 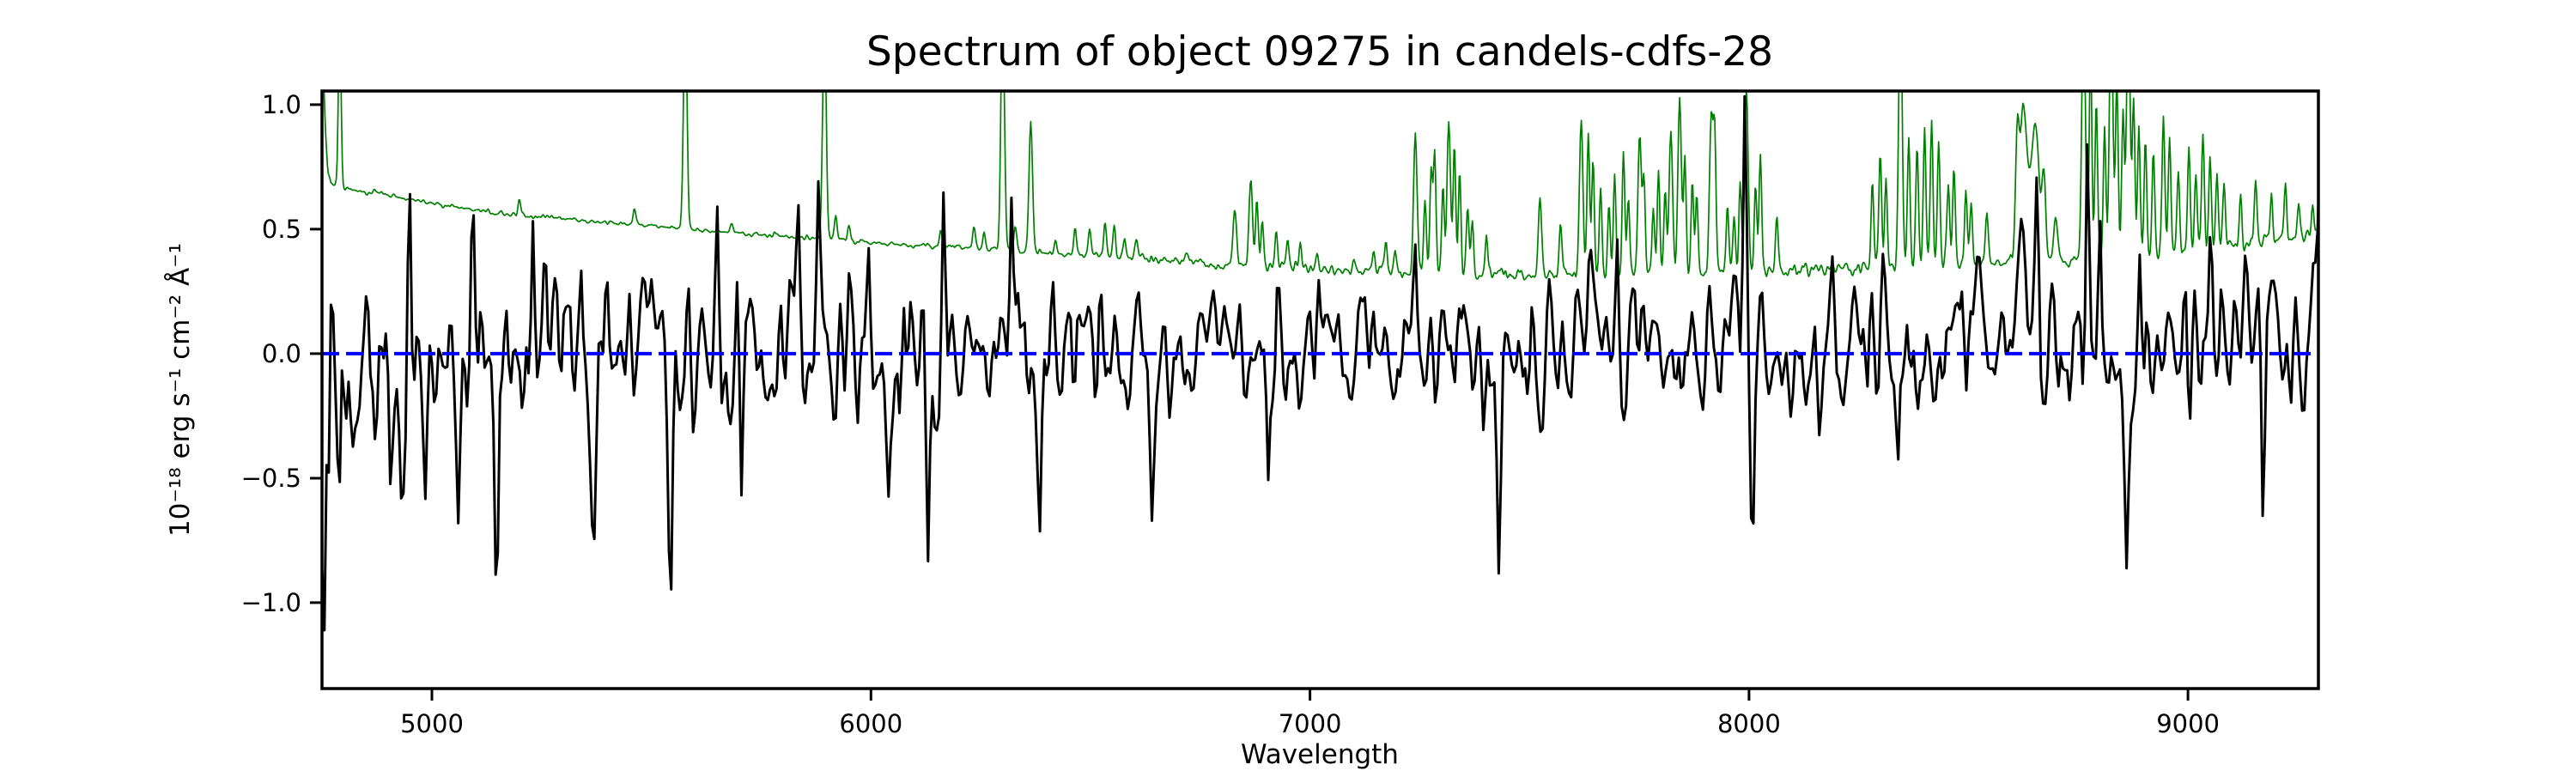 I want to click on x-tick-label: 9000, so click(x=2188, y=723).